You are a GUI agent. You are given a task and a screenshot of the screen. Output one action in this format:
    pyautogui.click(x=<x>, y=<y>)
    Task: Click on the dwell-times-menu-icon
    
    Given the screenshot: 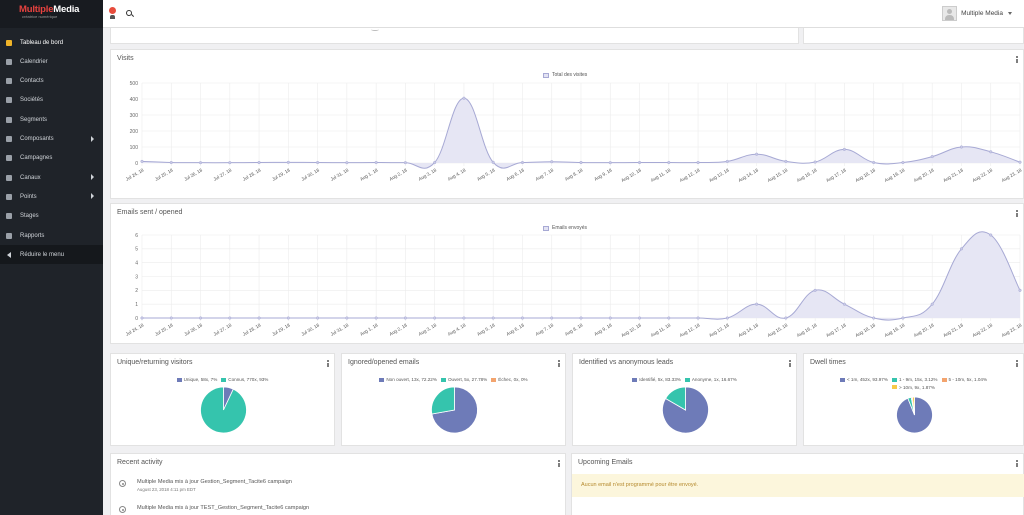 What is the action you would take?
    pyautogui.click(x=1017, y=363)
    